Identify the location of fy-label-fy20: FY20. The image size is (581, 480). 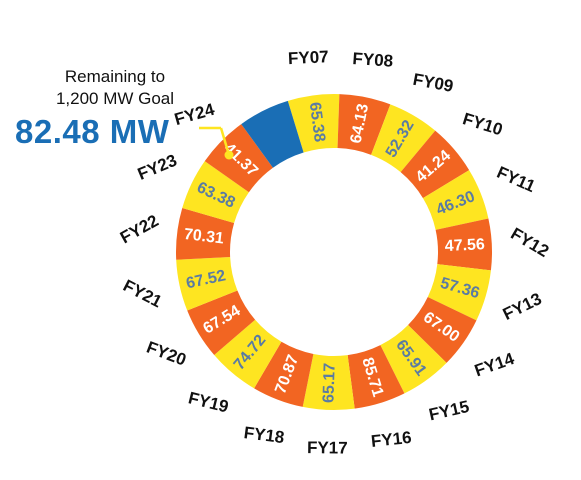
(166, 354).